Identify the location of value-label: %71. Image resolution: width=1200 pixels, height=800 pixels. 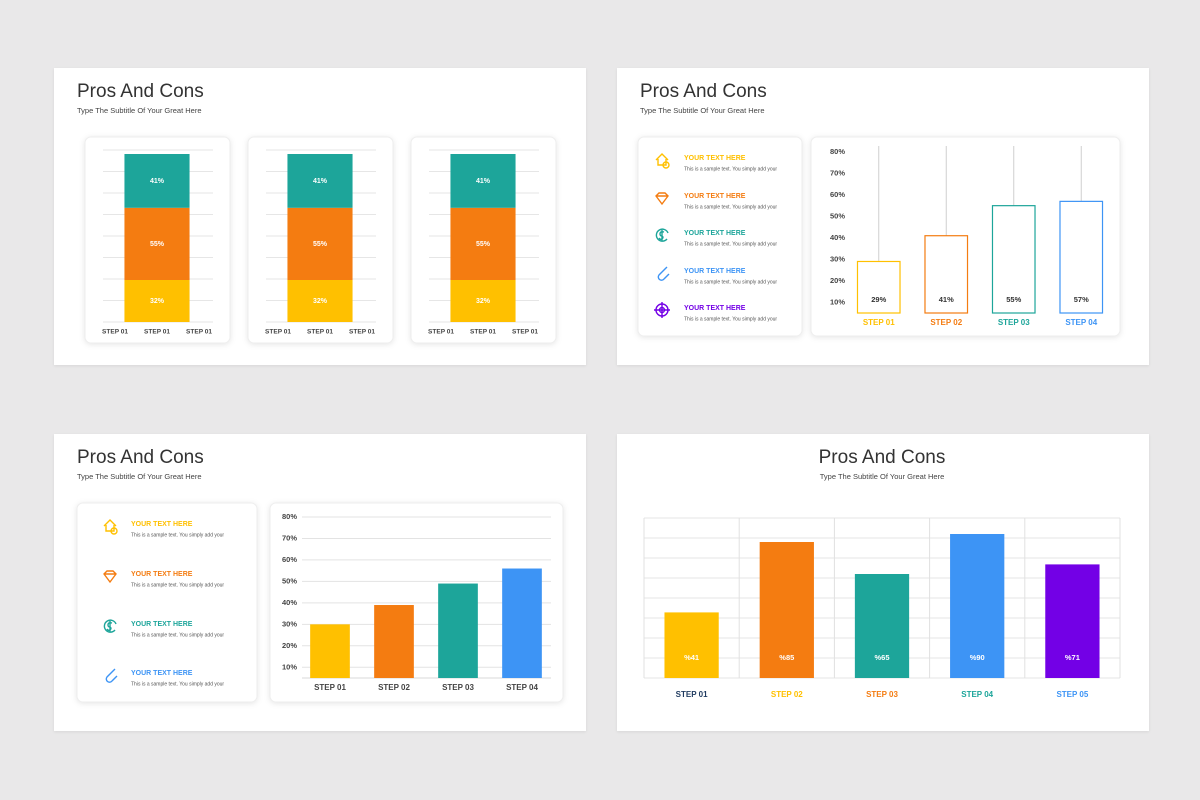
(1072, 657).